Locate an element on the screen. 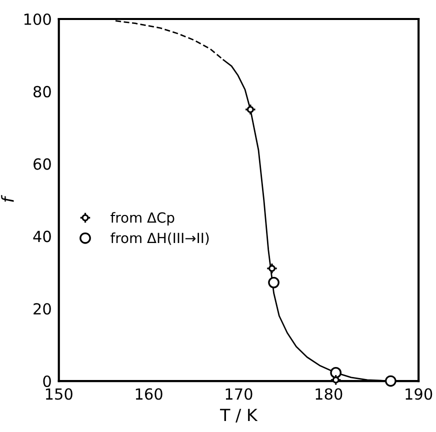 This screenshot has height=432, width=436. x-tick-label: 150 is located at coordinates (59, 394).